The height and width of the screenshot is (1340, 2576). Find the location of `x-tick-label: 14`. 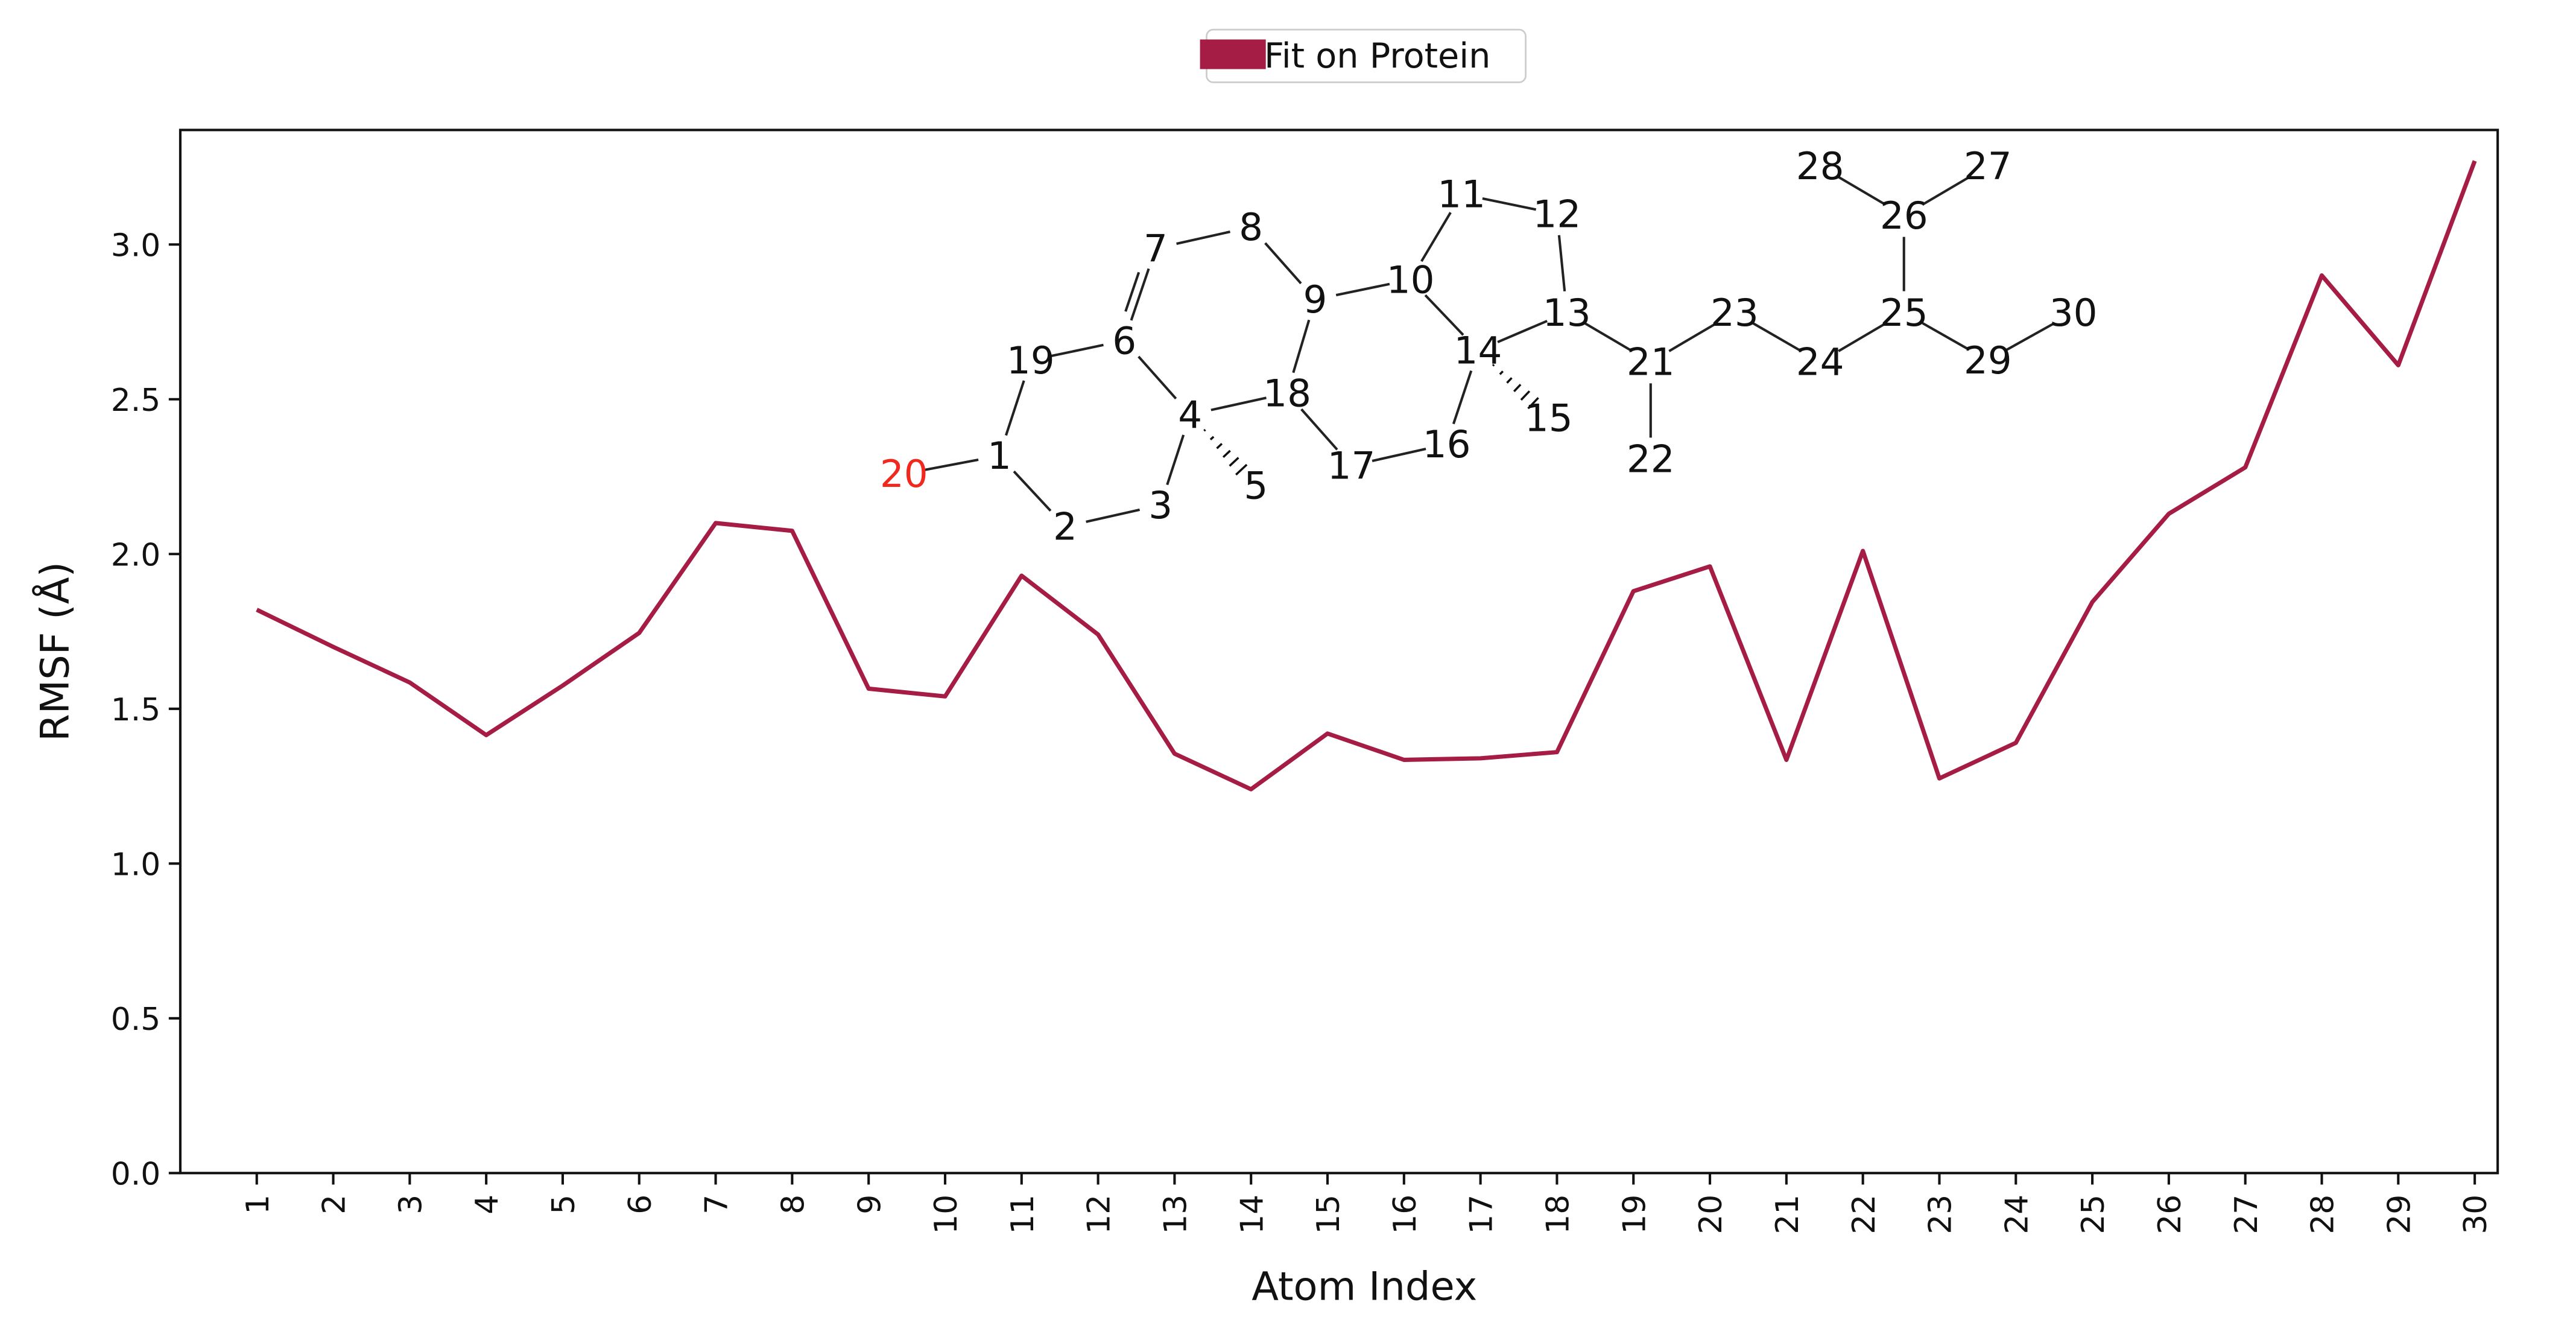

x-tick-label: 14 is located at coordinates (1252, 1214).